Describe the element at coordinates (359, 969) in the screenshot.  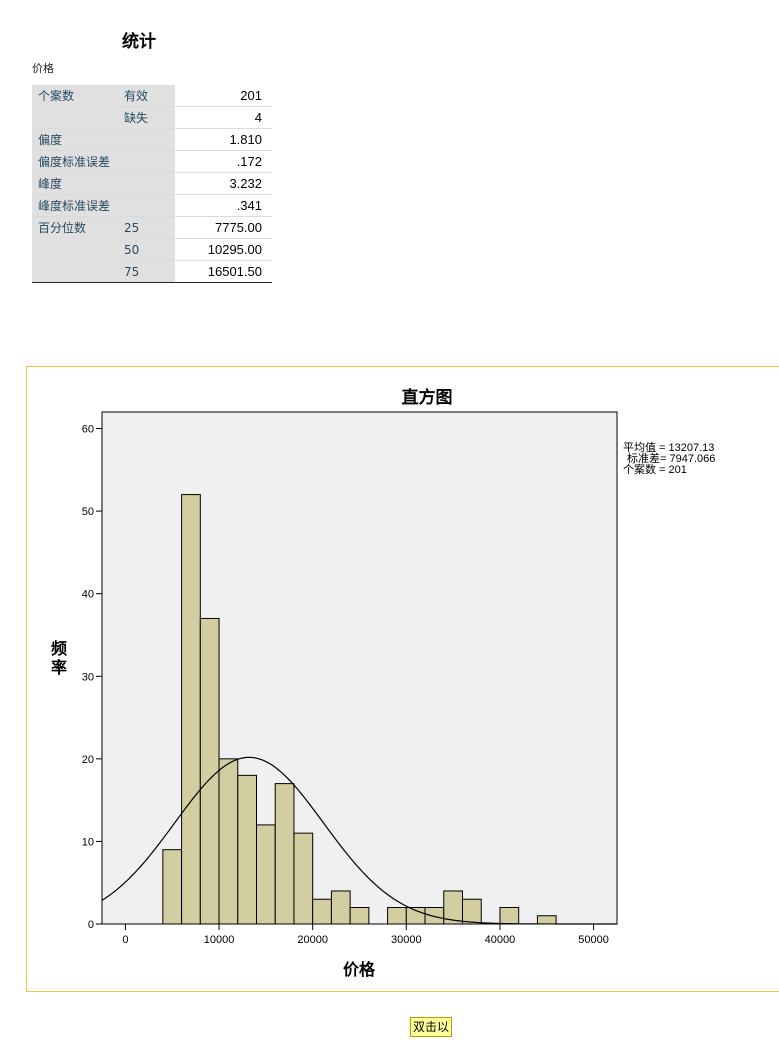
I see `x-axis-label: 价格` at that location.